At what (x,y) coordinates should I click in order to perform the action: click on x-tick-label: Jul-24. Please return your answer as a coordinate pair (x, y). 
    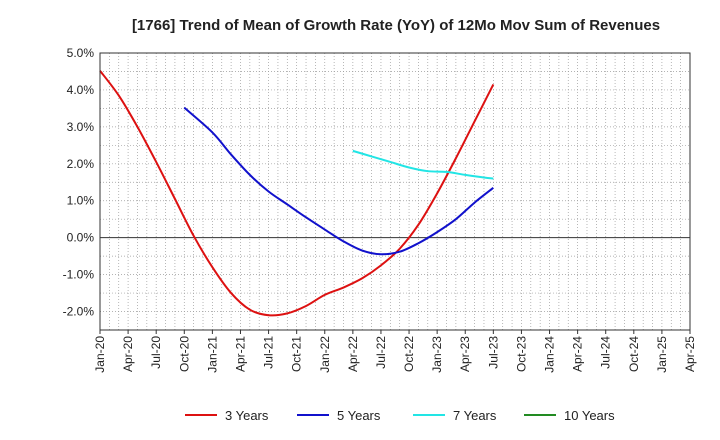
    Looking at the image, I should click on (606, 352).